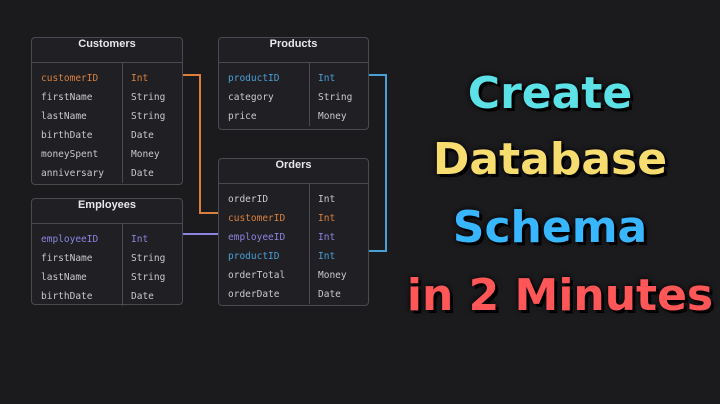 The height and width of the screenshot is (404, 720). I want to click on field-name: orderID, so click(248, 199).